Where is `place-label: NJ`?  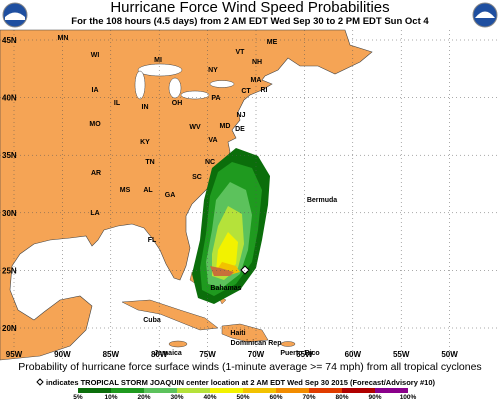 place-label: NJ is located at coordinates (241, 115).